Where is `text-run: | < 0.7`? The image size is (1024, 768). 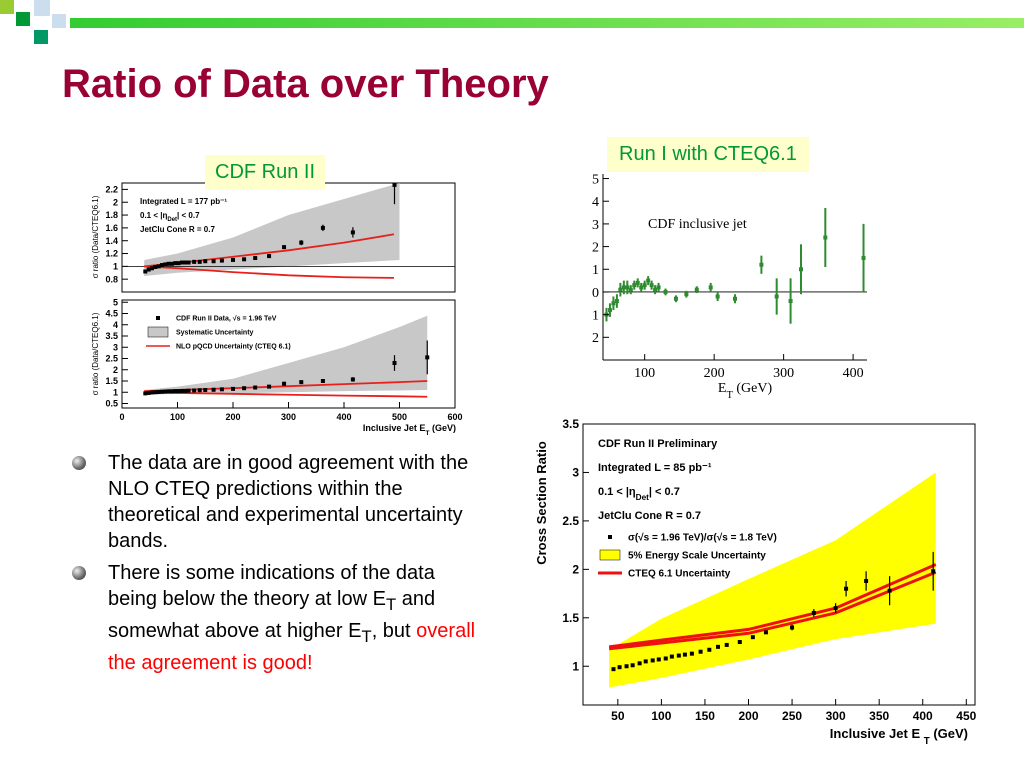
text-run: | < 0.7 is located at coordinates (664, 492).